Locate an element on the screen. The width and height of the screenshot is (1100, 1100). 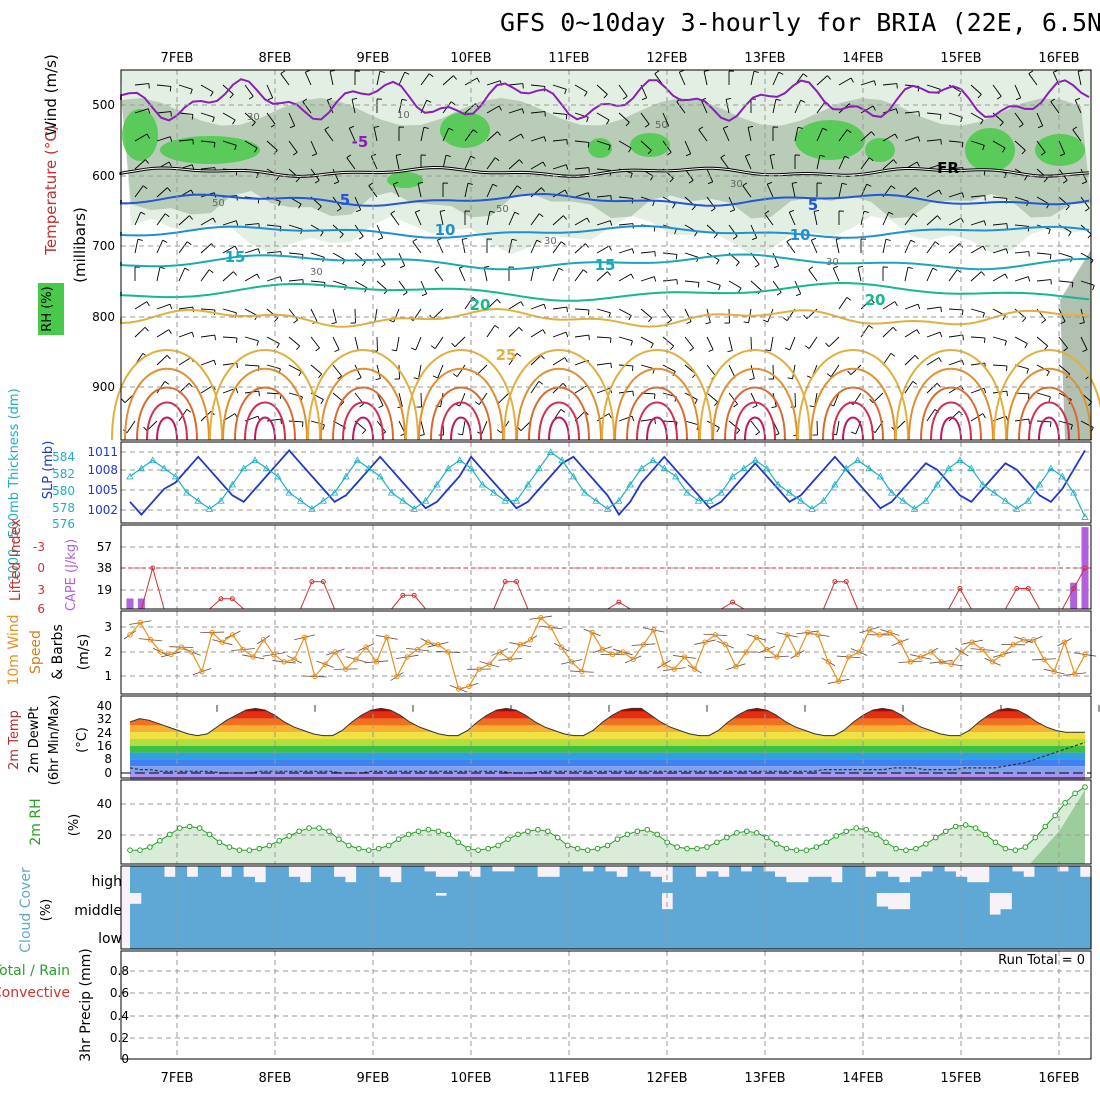
pressure-tick: 800 is located at coordinates (103, 317).